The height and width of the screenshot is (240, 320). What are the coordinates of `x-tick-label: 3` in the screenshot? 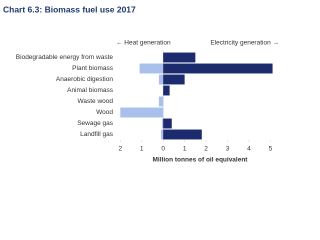 It's located at (228, 149).